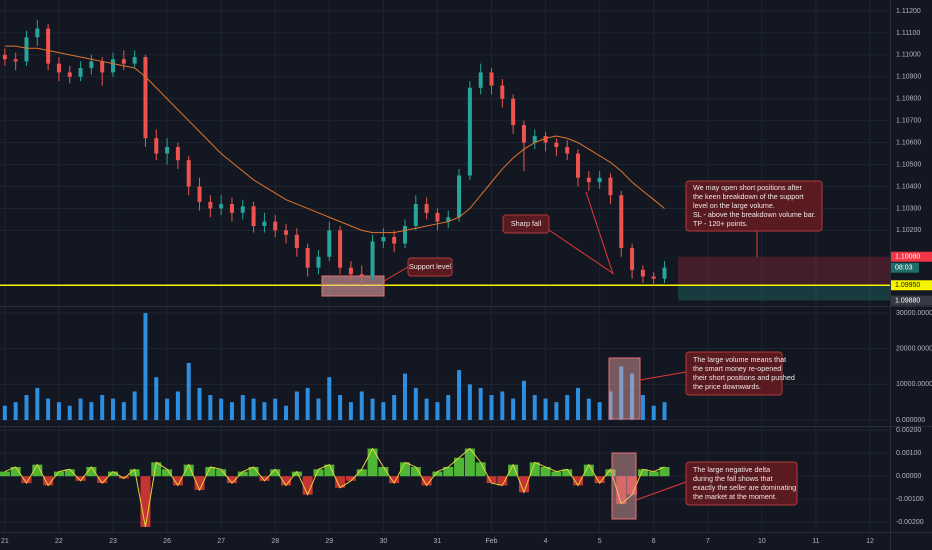  I want to click on y-tick-label: 1.10500, so click(908, 164).